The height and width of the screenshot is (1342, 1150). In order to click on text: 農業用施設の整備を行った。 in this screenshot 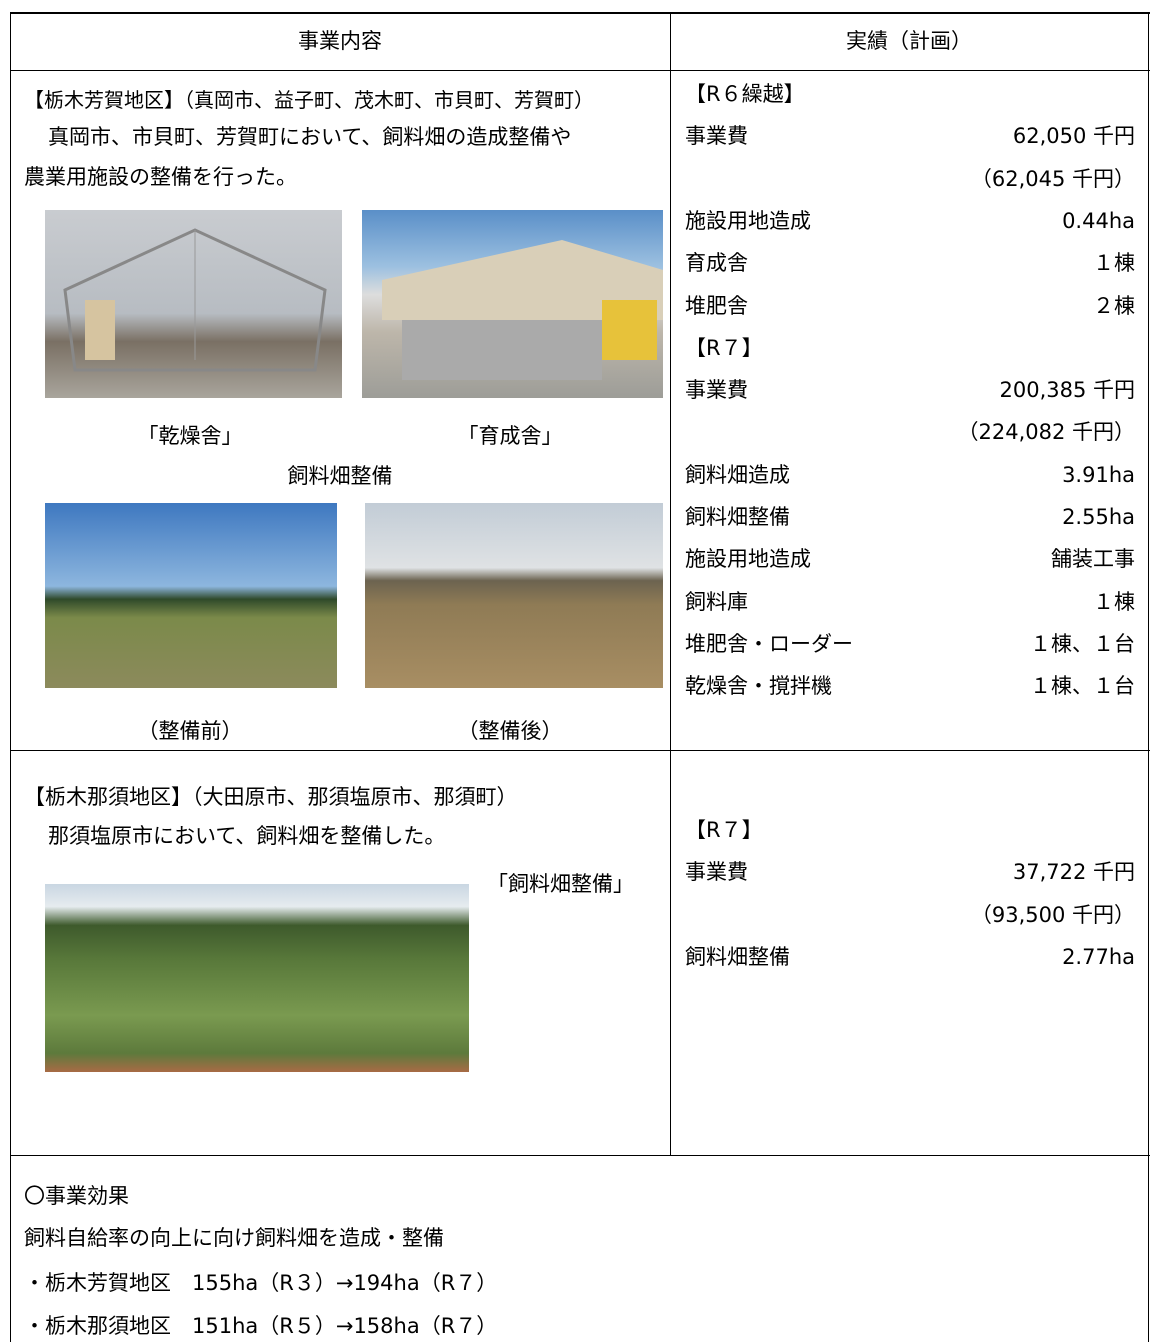, I will do `click(160, 177)`.